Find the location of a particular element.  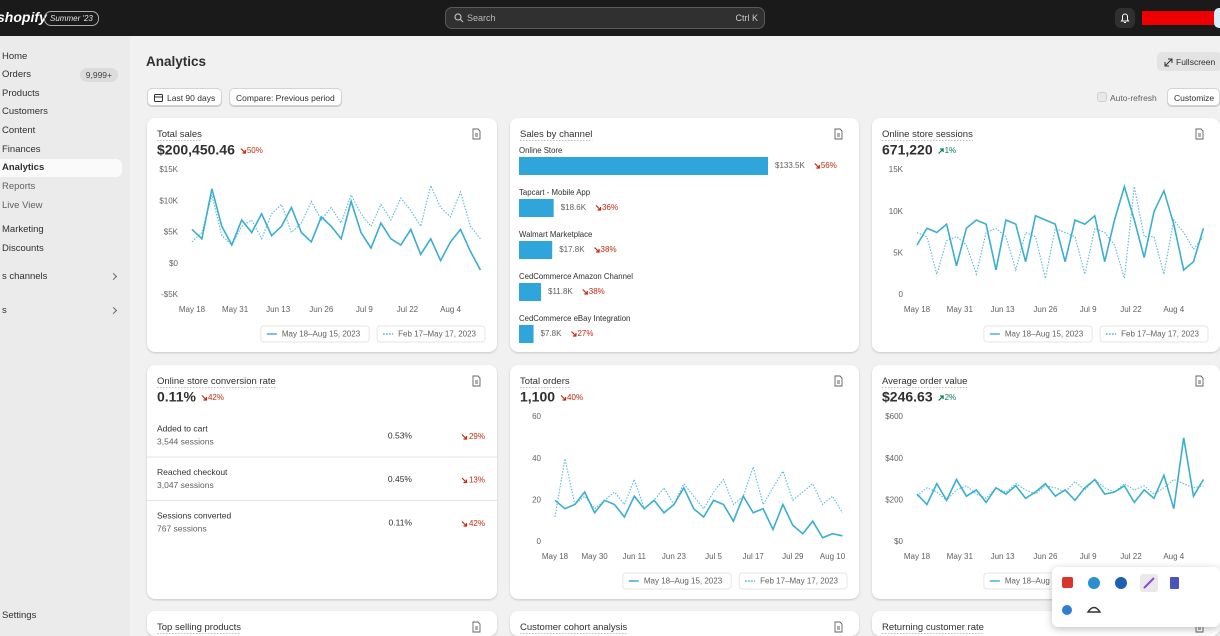

x-tick-label: Aug 4 is located at coordinates (1173, 309).